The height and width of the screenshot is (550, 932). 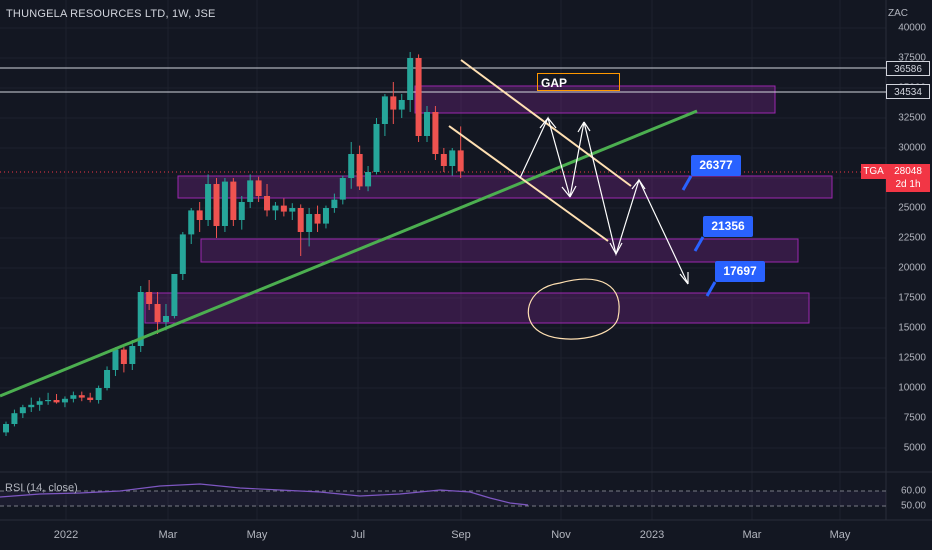 I want to click on y-tick-label: 7500, so click(x=914, y=418).